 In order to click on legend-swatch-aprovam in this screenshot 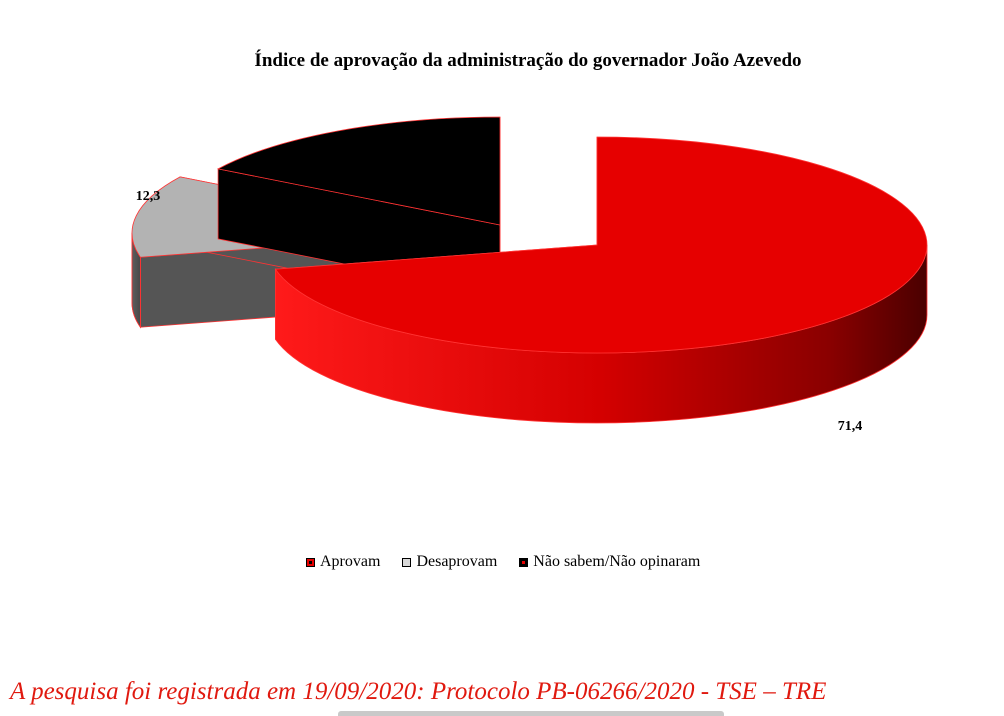, I will do `click(310, 562)`.